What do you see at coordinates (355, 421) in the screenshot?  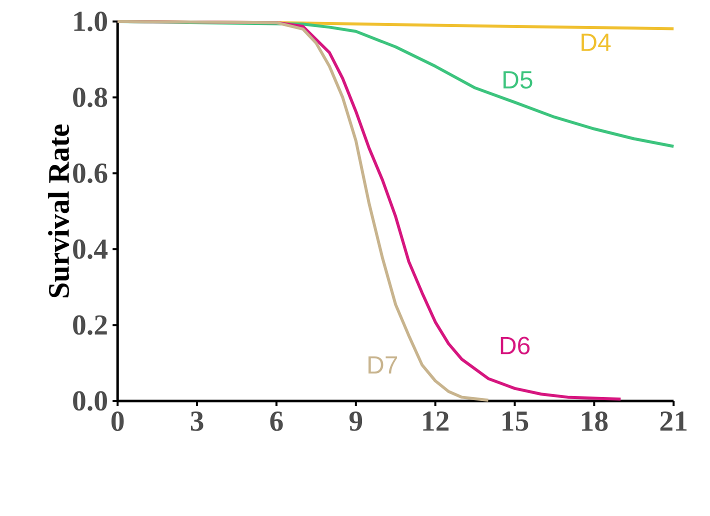 I see `x-tick-label: 9` at bounding box center [355, 421].